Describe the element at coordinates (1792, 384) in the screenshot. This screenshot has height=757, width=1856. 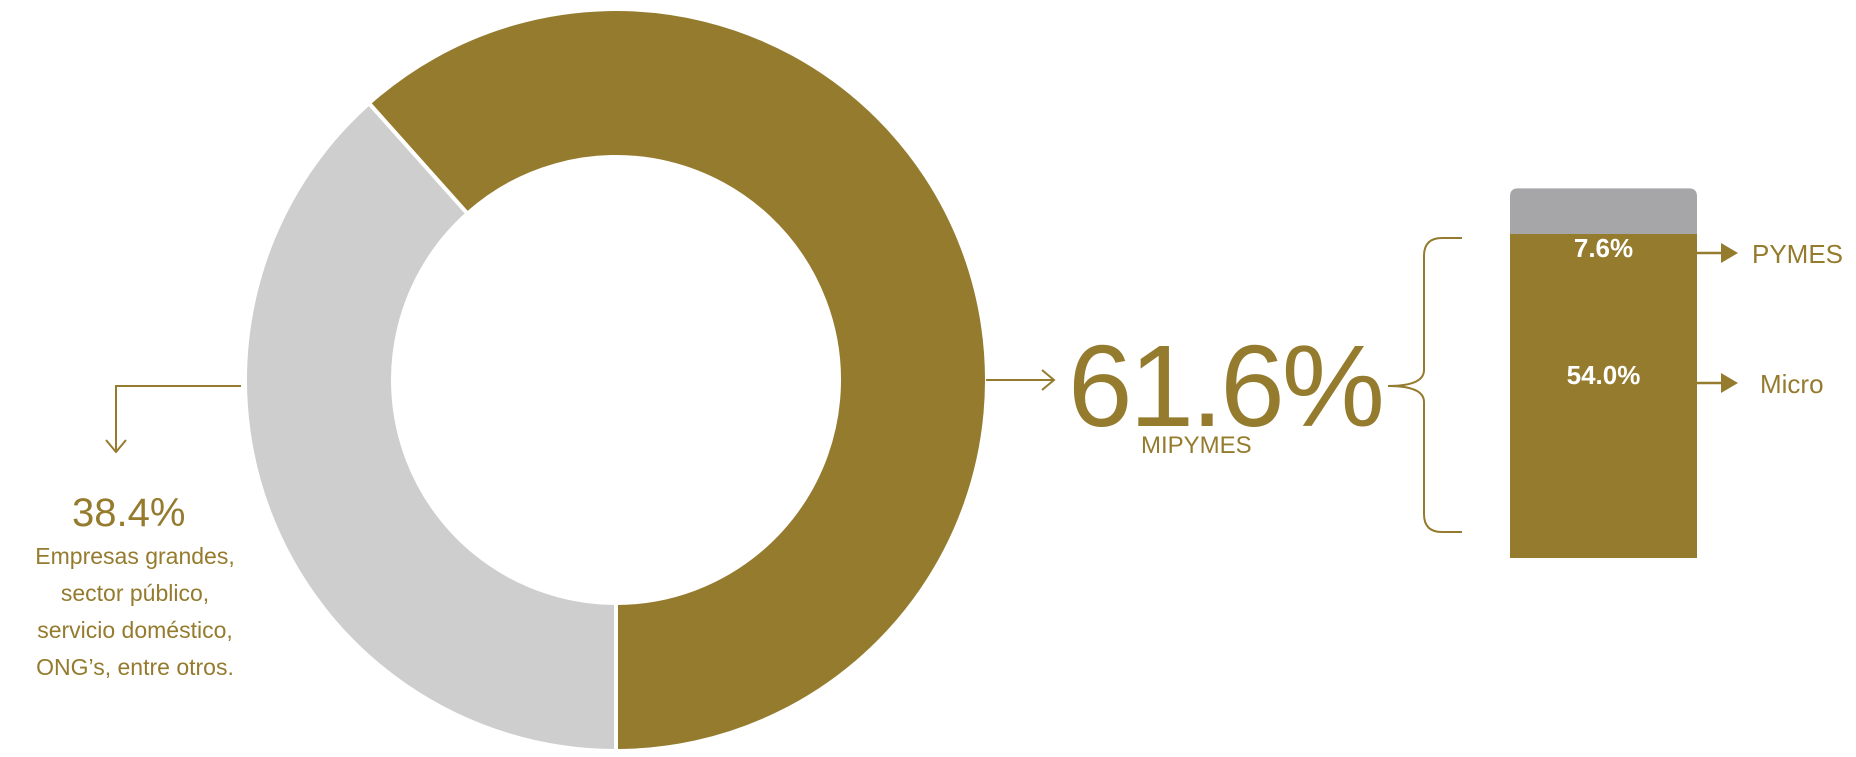
I see `micro-label: Micro` at that location.